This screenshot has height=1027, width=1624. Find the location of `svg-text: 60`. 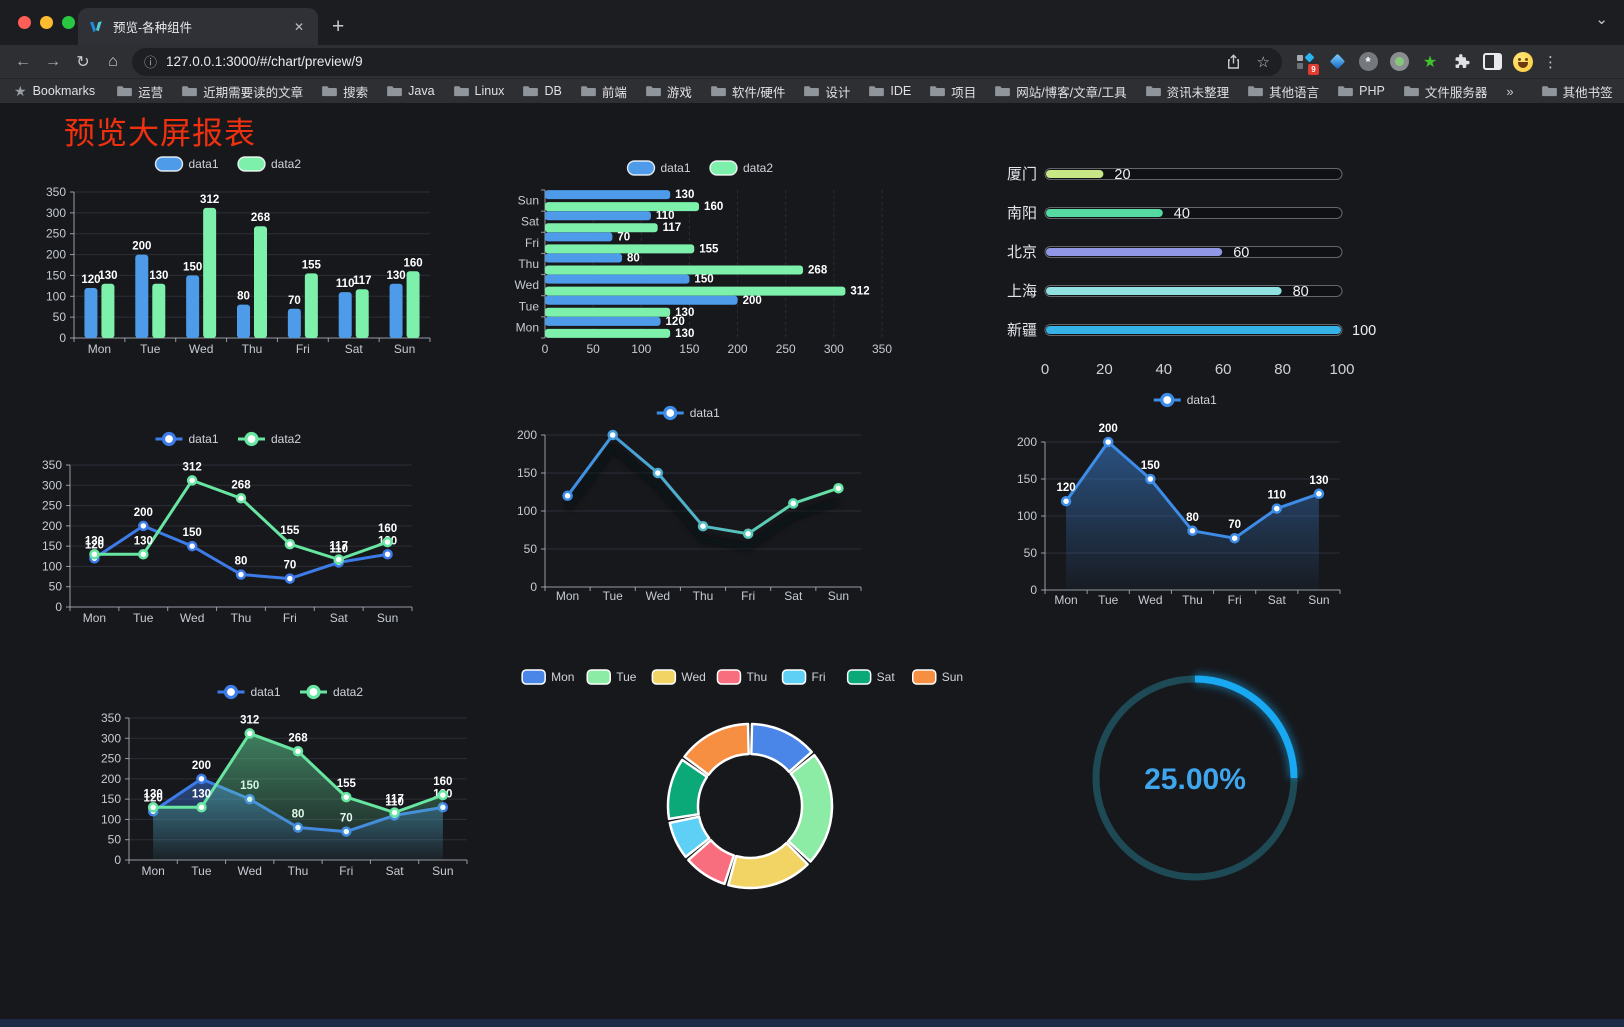

svg-text: 60 is located at coordinates (1223, 369).